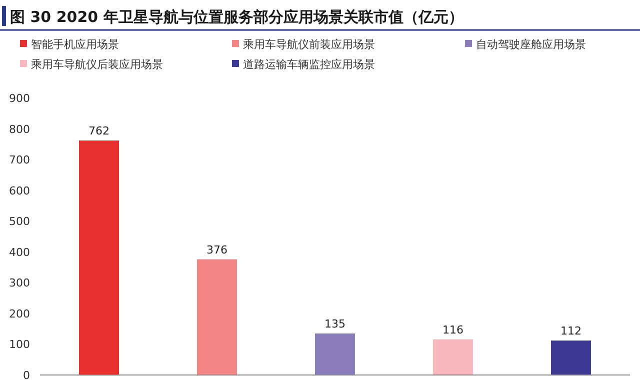 Image resolution: width=640 pixels, height=384 pixels. I want to click on y-tick-label: 400, so click(19, 252).